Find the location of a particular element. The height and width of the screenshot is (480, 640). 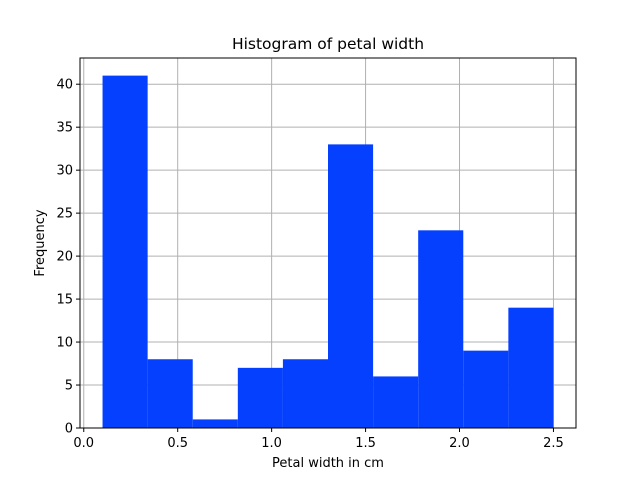

y-axis-label: Frequency is located at coordinates (40, 242).